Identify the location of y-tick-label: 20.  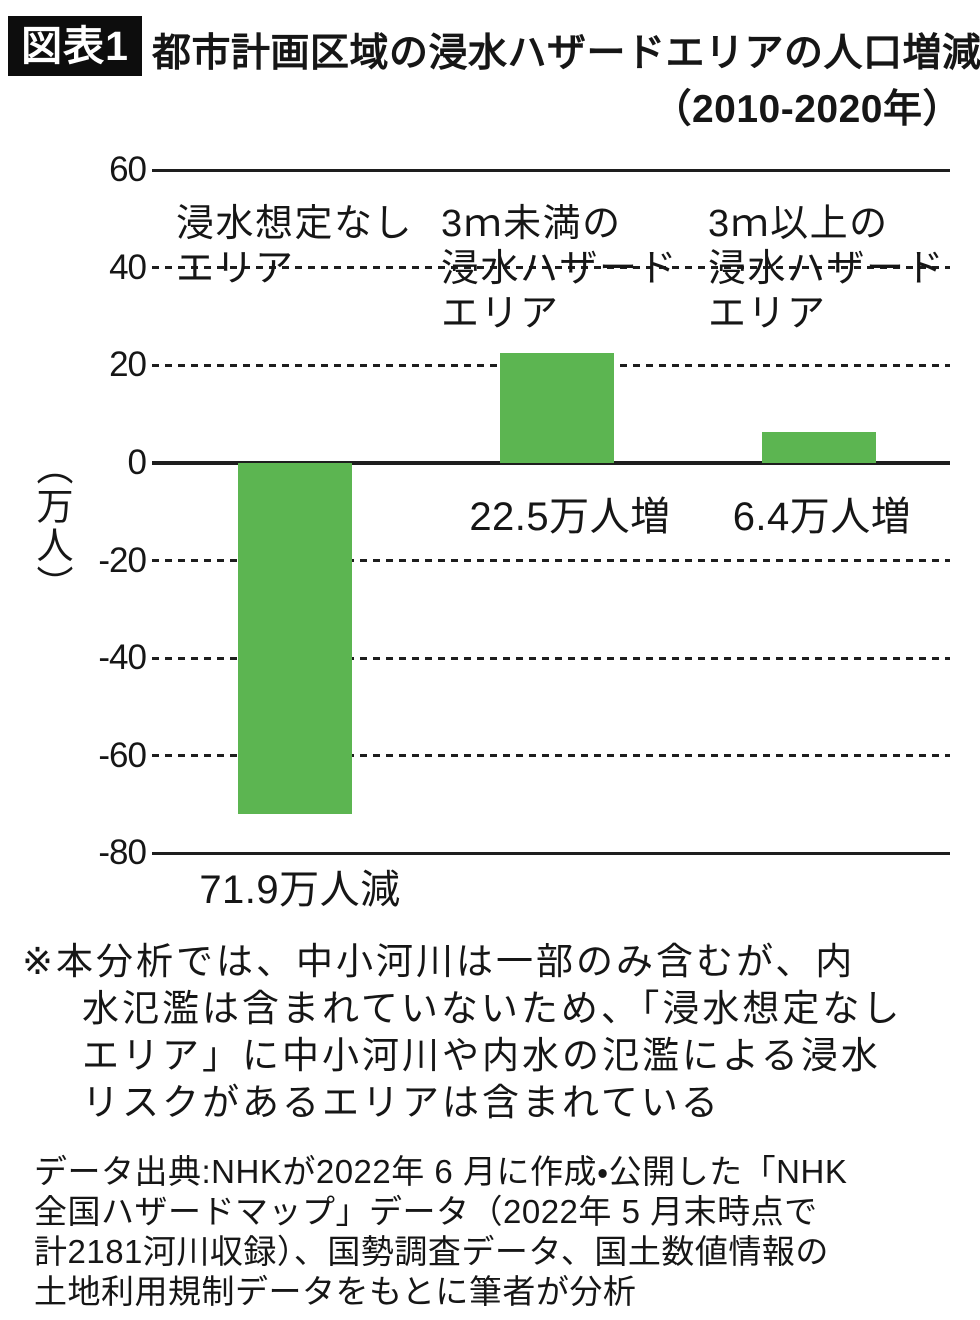
(128, 365).